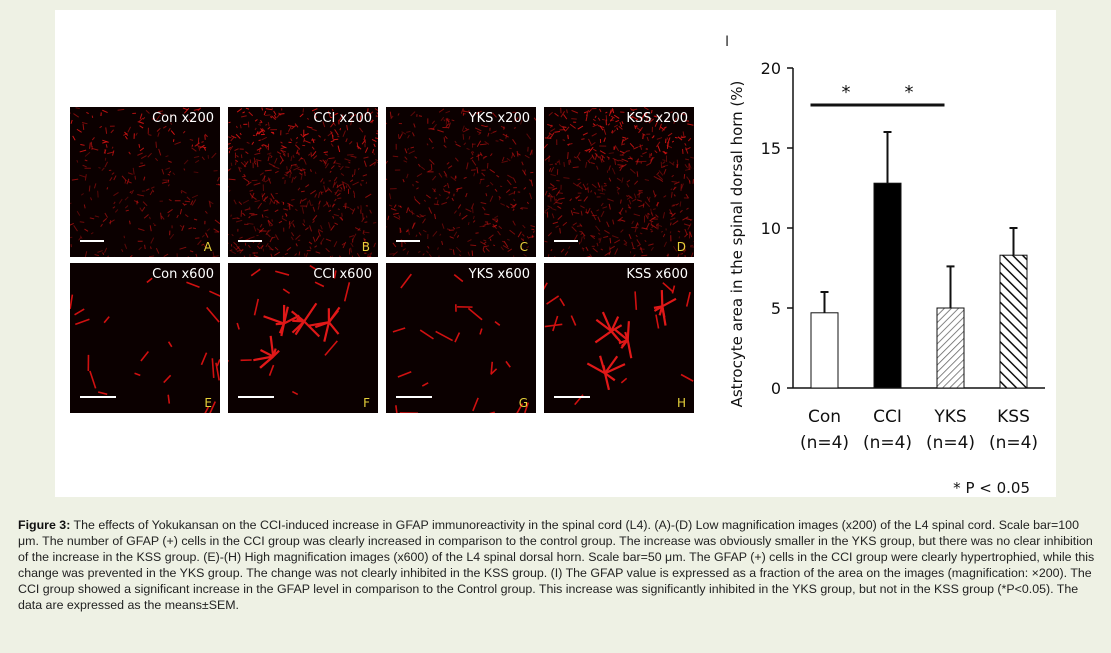  What do you see at coordinates (183, 274) in the screenshot?
I see `panel-label: Con x600` at bounding box center [183, 274].